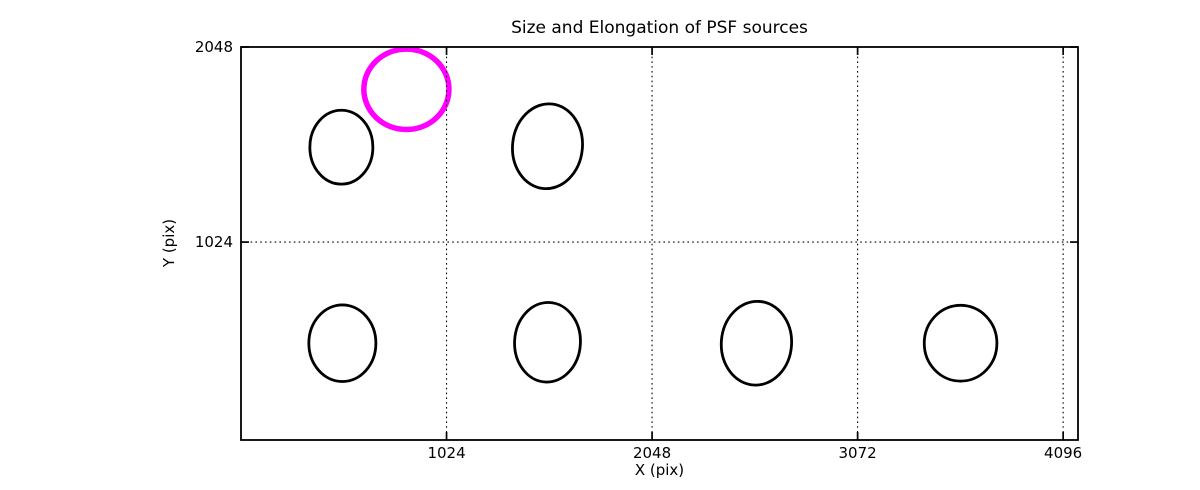 The image size is (1200, 490). Describe the element at coordinates (169, 243) in the screenshot. I see `y-axis-label: Y (pix)` at that location.